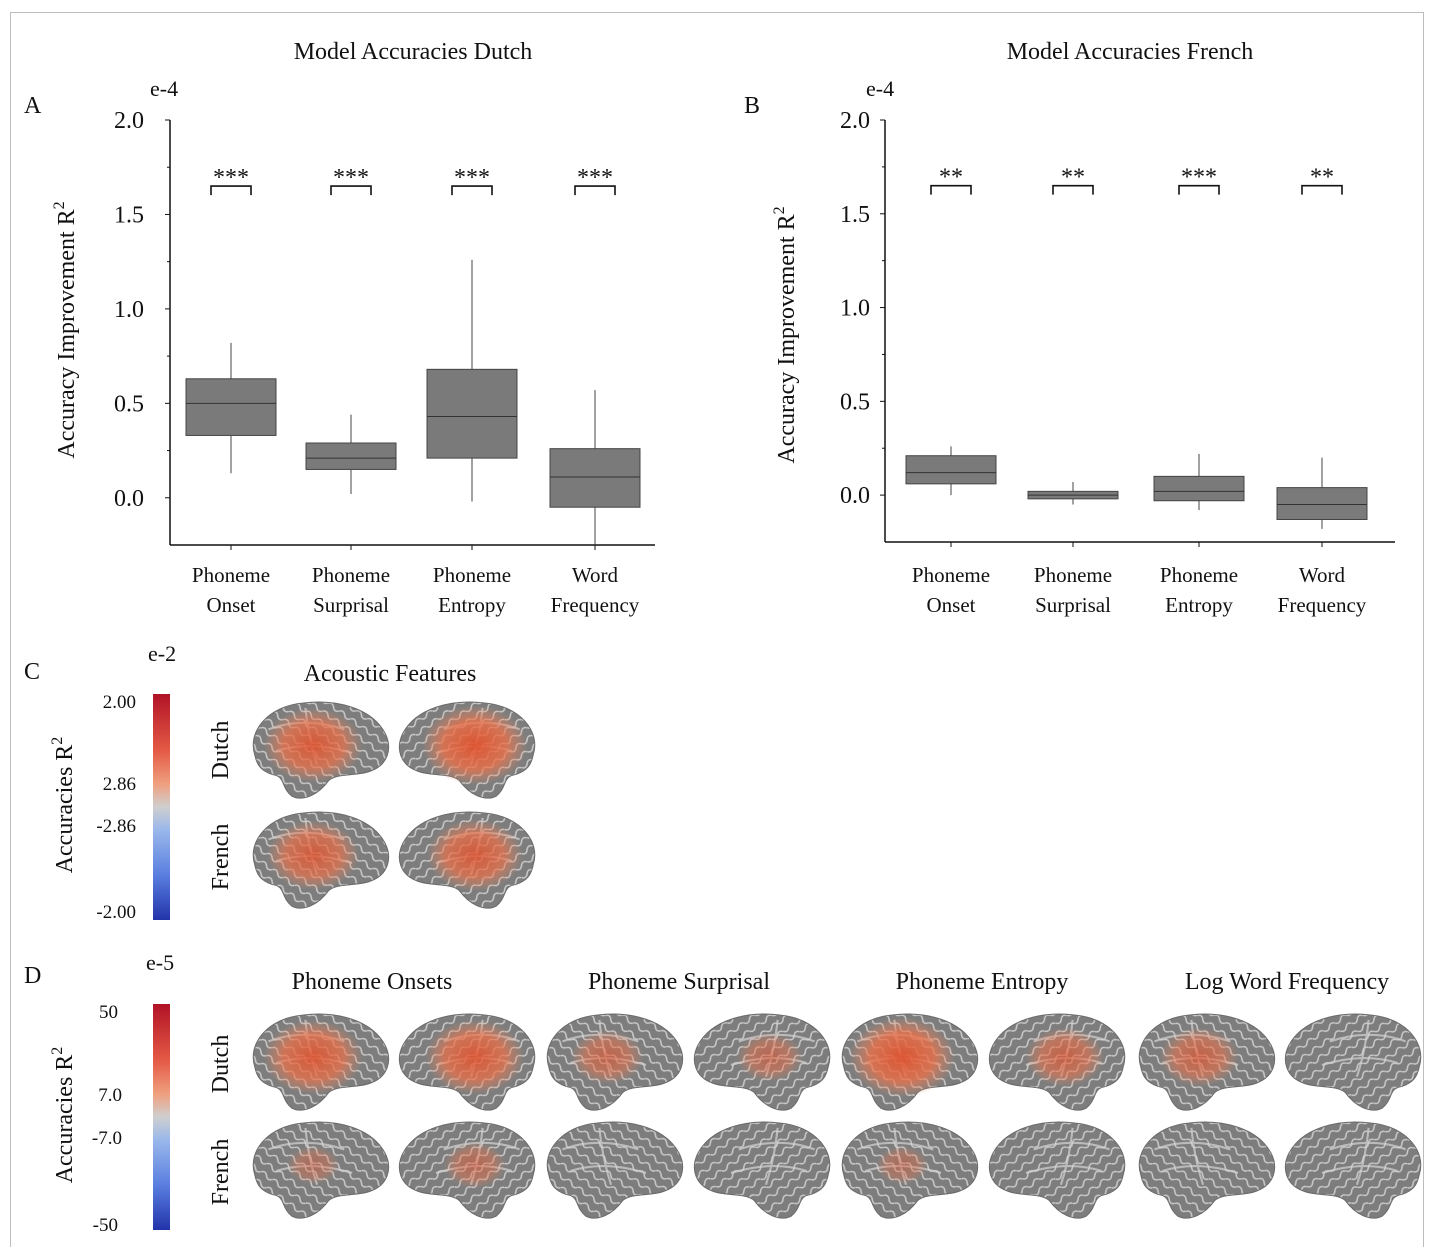  I want to click on panel-c-brains, so click(394, 805).